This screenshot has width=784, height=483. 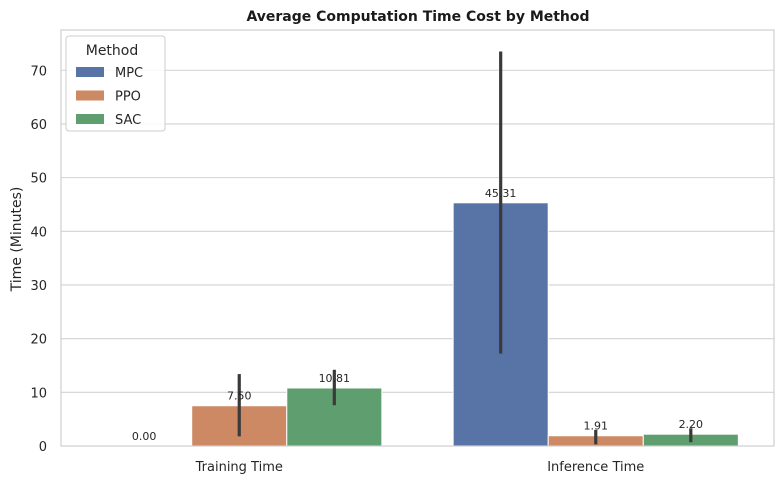 What do you see at coordinates (38, 393) in the screenshot?
I see `y-tick-label: 10` at bounding box center [38, 393].